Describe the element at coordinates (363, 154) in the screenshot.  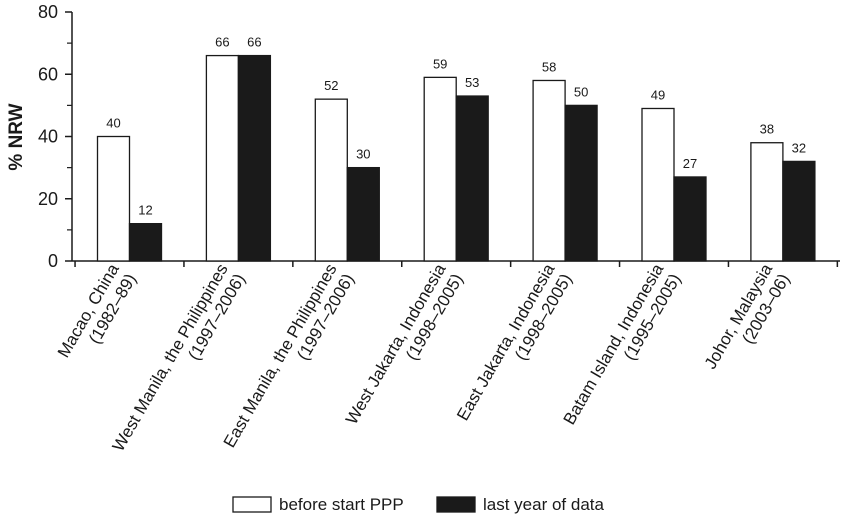
I see `bar-value-label: 30` at that location.